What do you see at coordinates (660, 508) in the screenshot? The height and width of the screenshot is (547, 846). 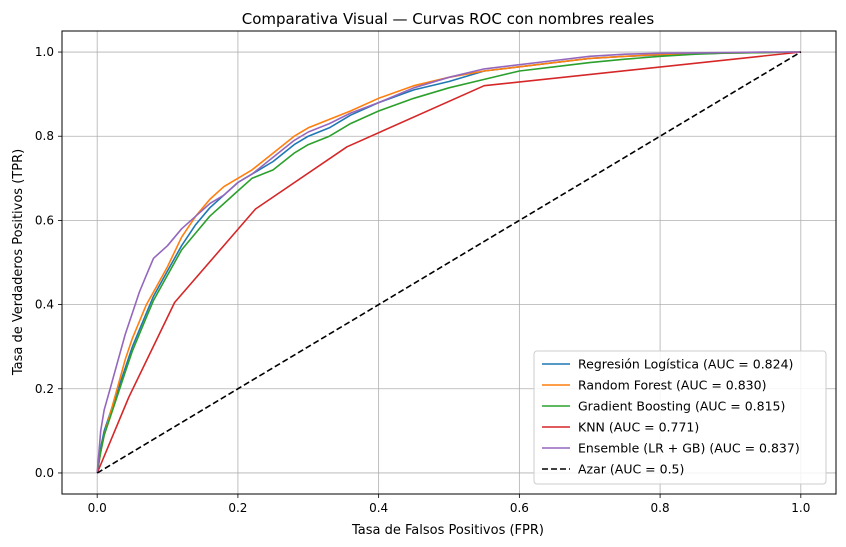 I see `x-tick-label: 0.8` at bounding box center [660, 508].